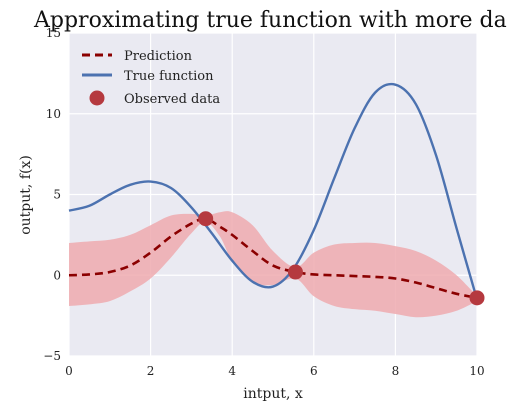 This screenshot has width=507, height=407. Describe the element at coordinates (57, 195) in the screenshot. I see `y-tick-label: 5` at that location.